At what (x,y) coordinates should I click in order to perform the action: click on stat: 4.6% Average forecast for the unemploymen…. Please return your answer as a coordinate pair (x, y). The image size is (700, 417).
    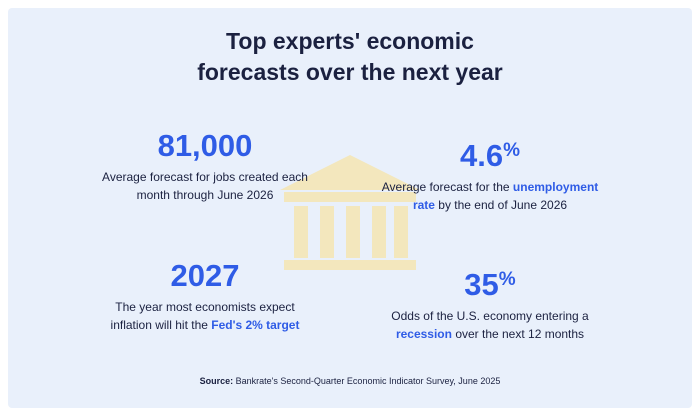
    Looking at the image, I should click on (490, 173).